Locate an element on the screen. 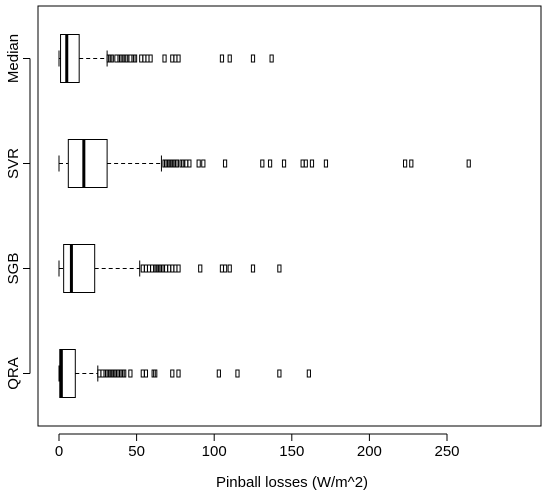 Image resolution: width=550 pixels, height=494 pixels. x-tick-label: 250 is located at coordinates (446, 451).